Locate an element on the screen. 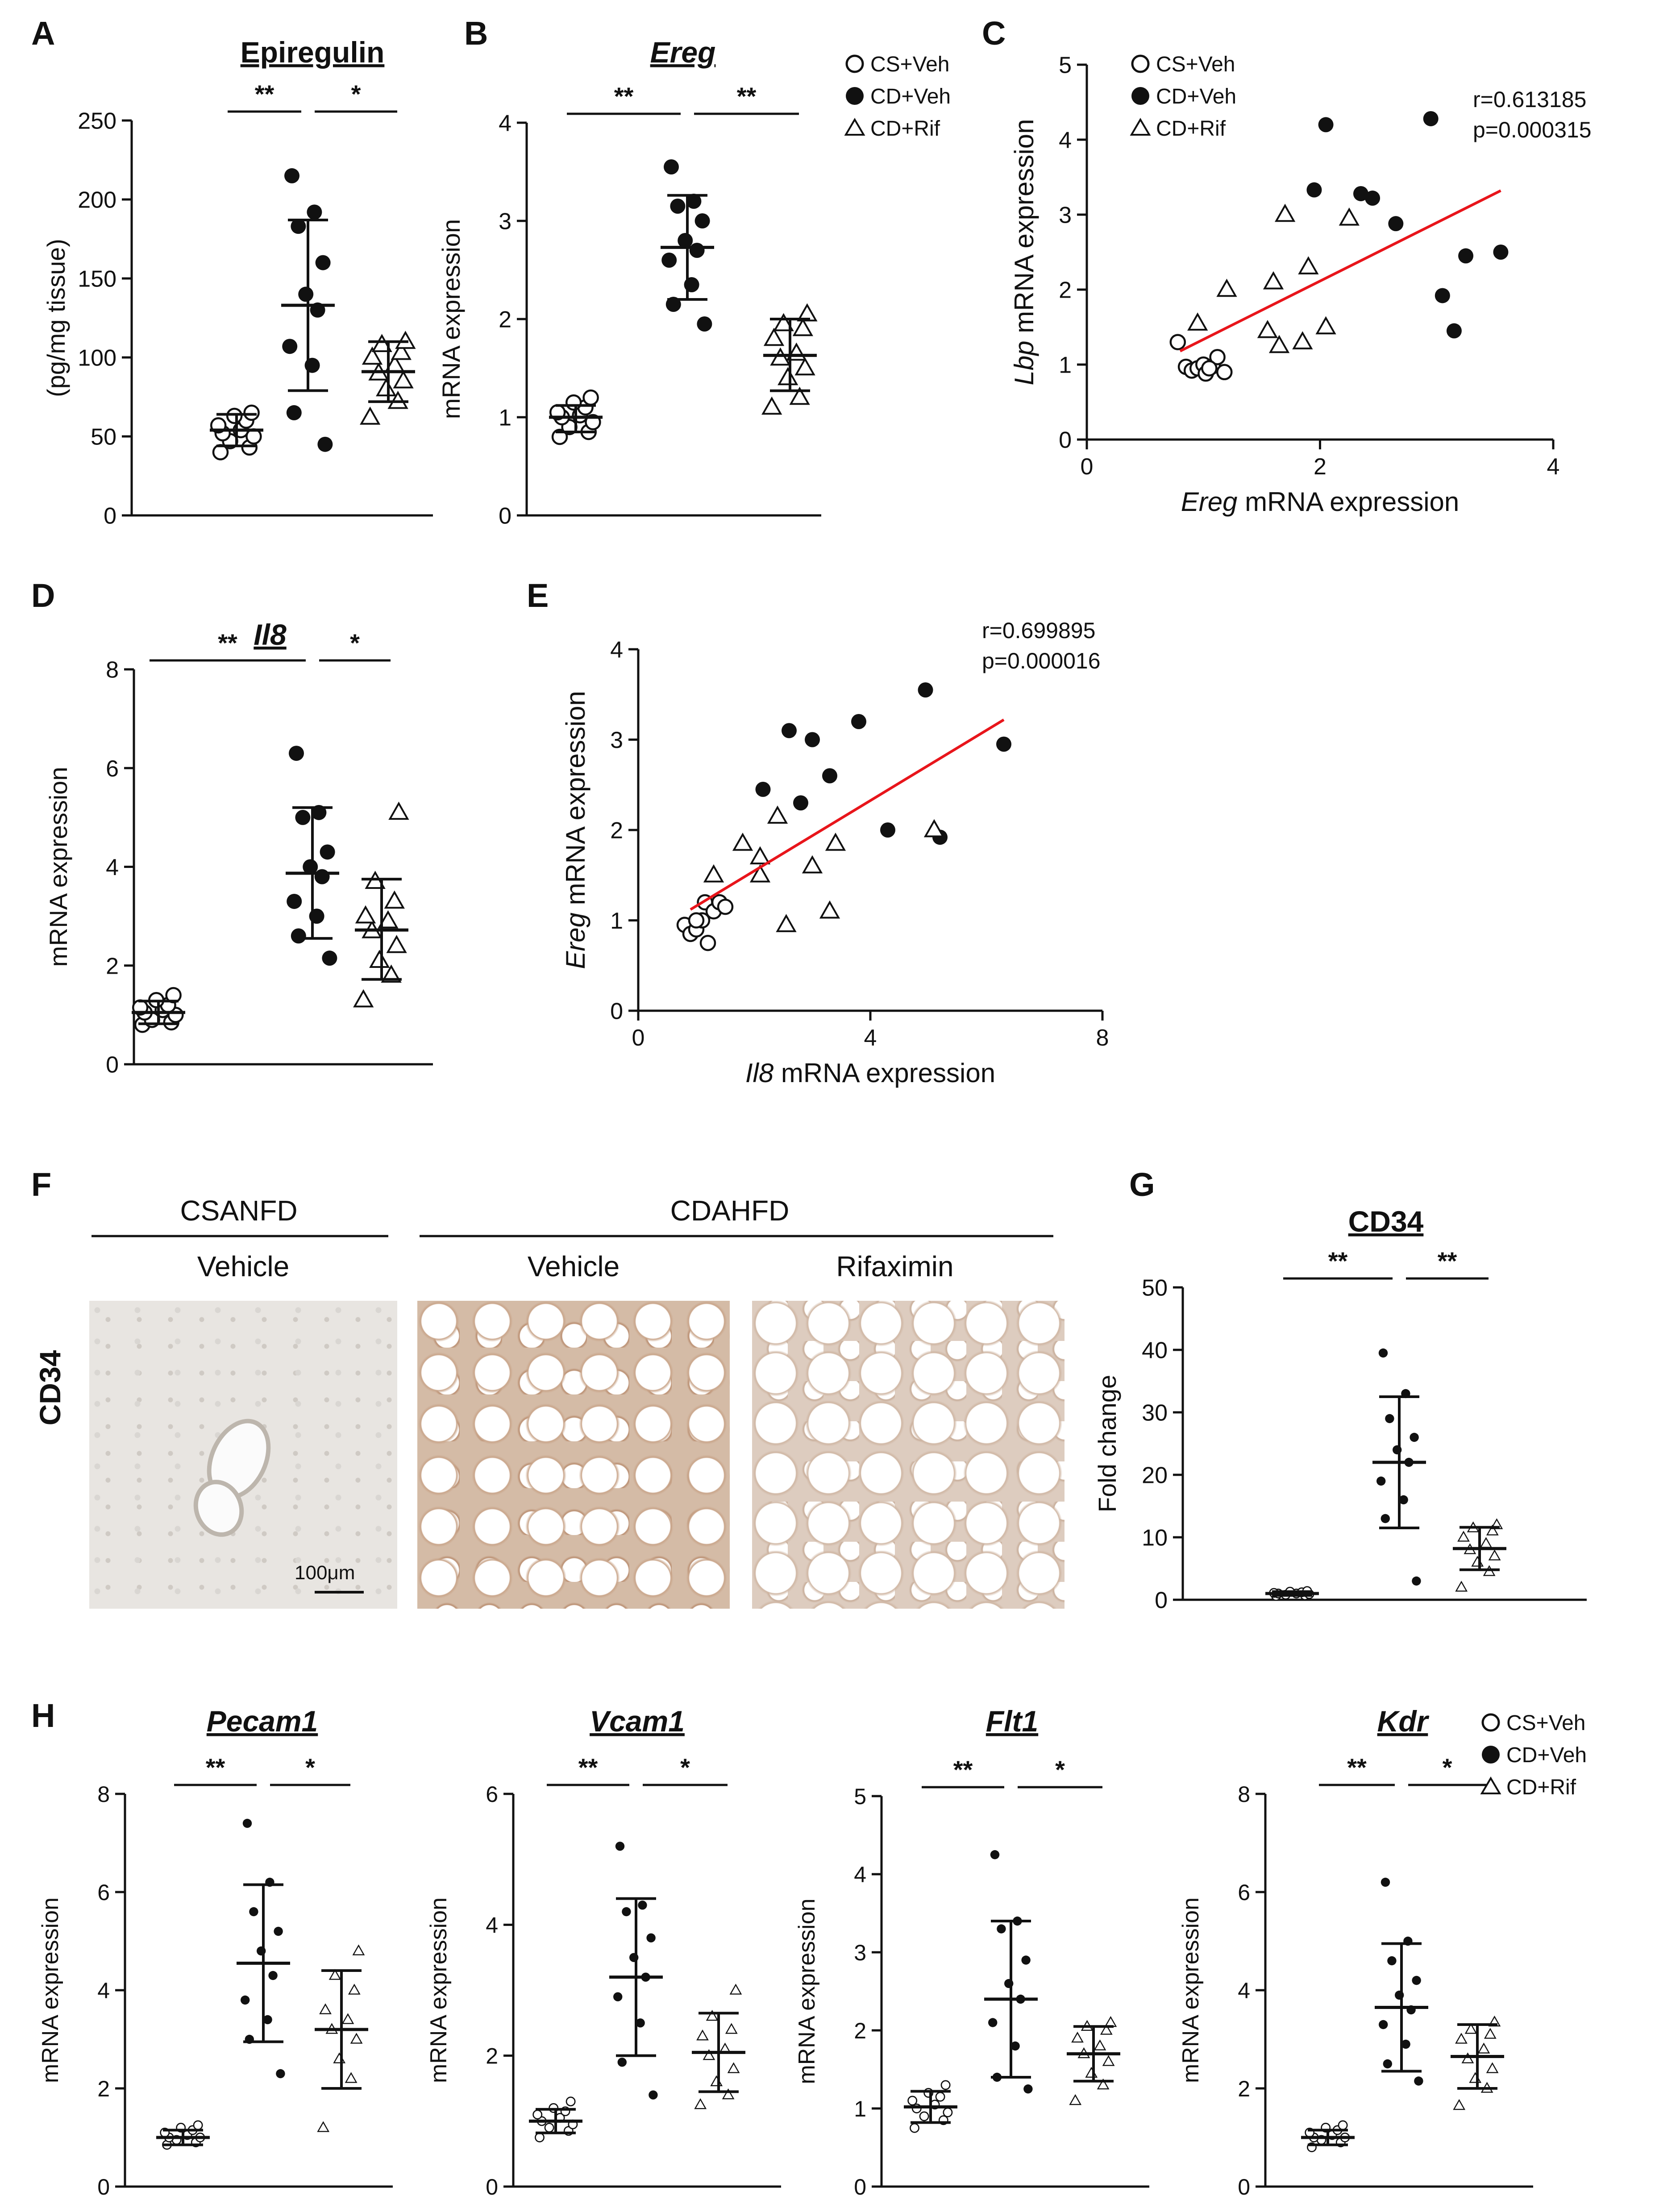 Image resolution: width=1655 pixels, height=2212 pixels. y-tick-label: 50 is located at coordinates (1155, 1288).